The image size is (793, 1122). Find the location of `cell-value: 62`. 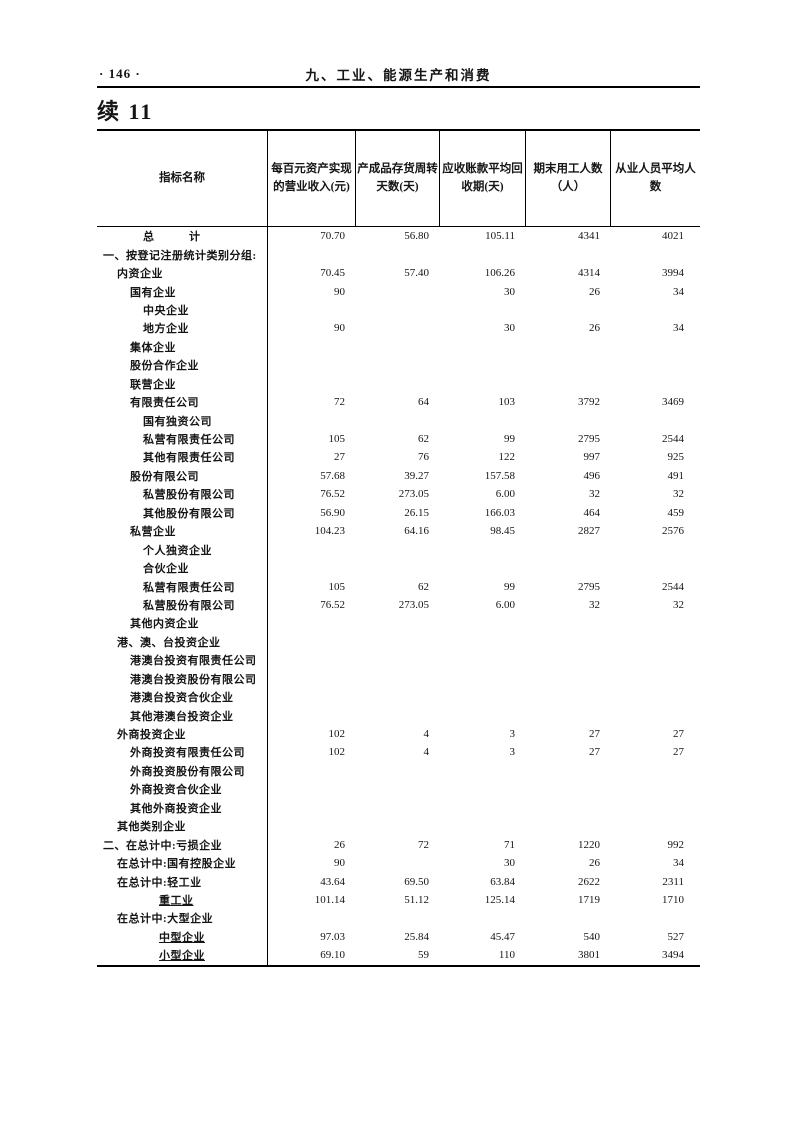

cell-value: 62 is located at coordinates (423, 586).